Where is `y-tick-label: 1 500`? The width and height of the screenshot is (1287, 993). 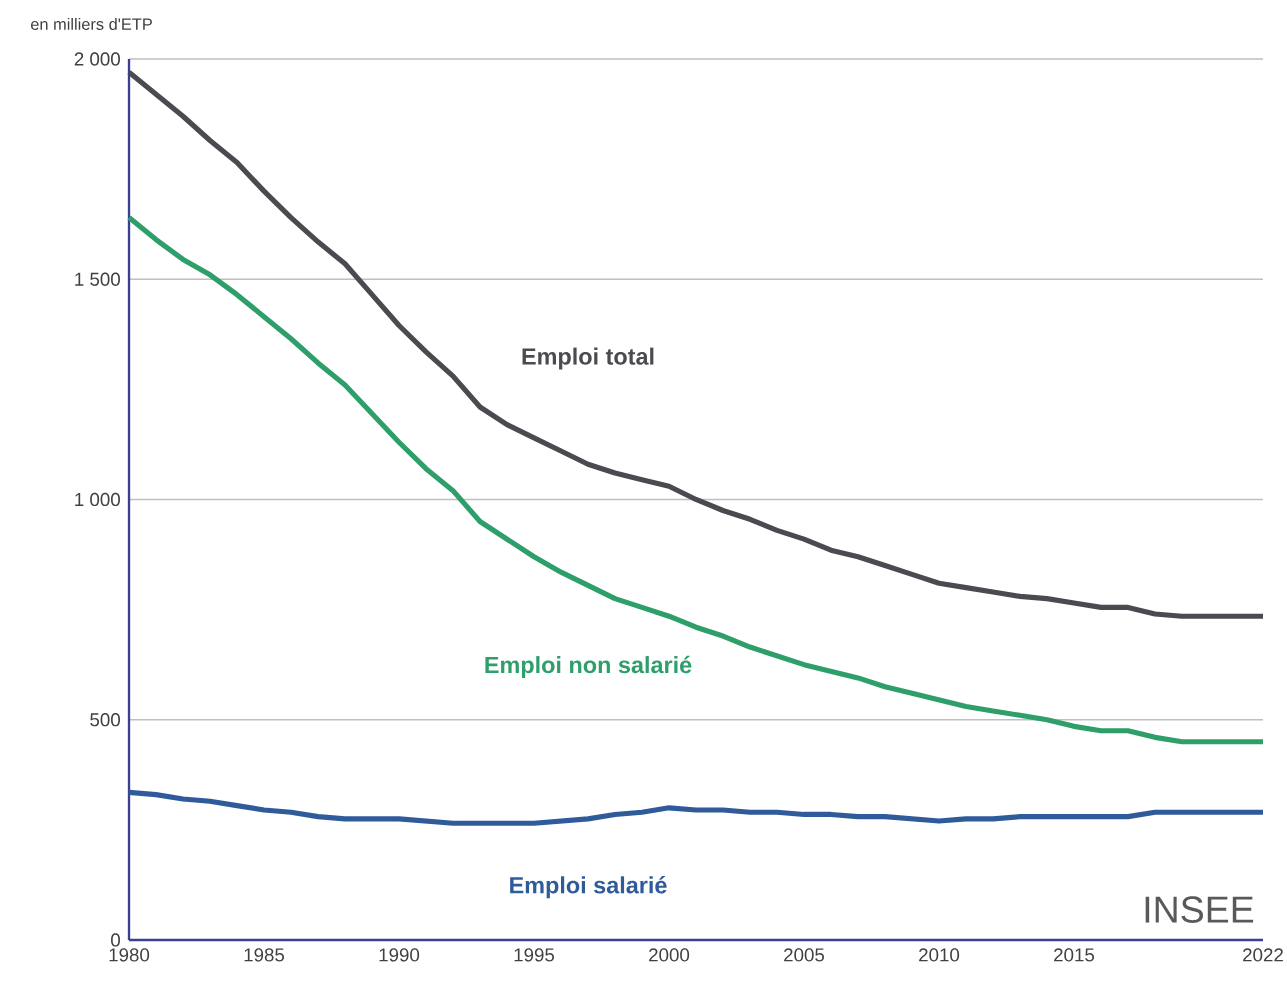 y-tick-label: 1 500 is located at coordinates (97, 279).